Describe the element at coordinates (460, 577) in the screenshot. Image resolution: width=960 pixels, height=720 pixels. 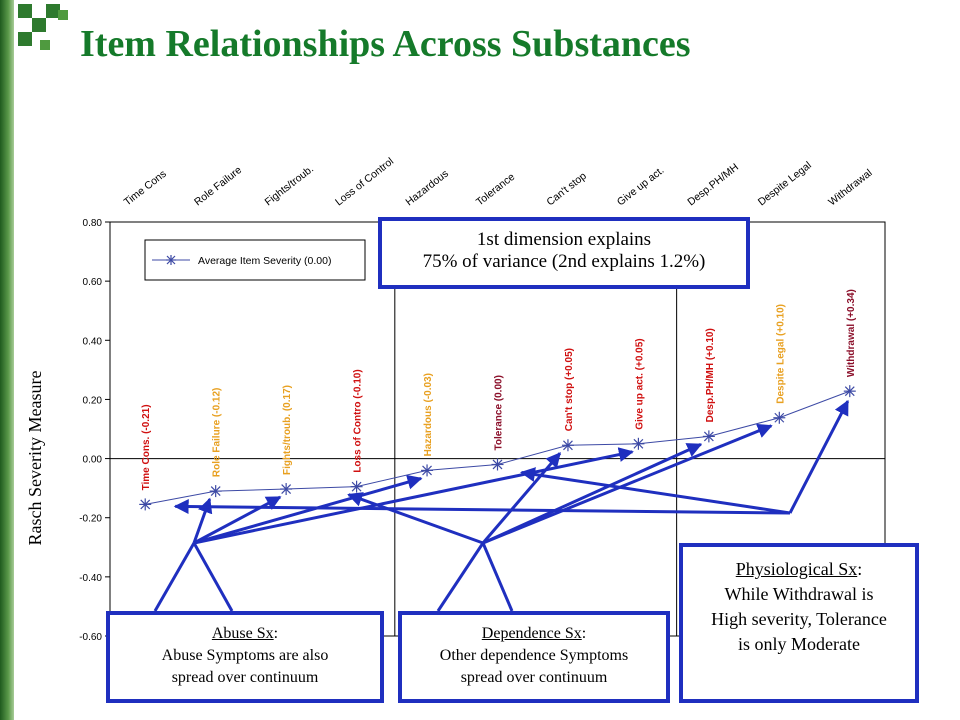
I see `dependence-pointer-left` at that location.